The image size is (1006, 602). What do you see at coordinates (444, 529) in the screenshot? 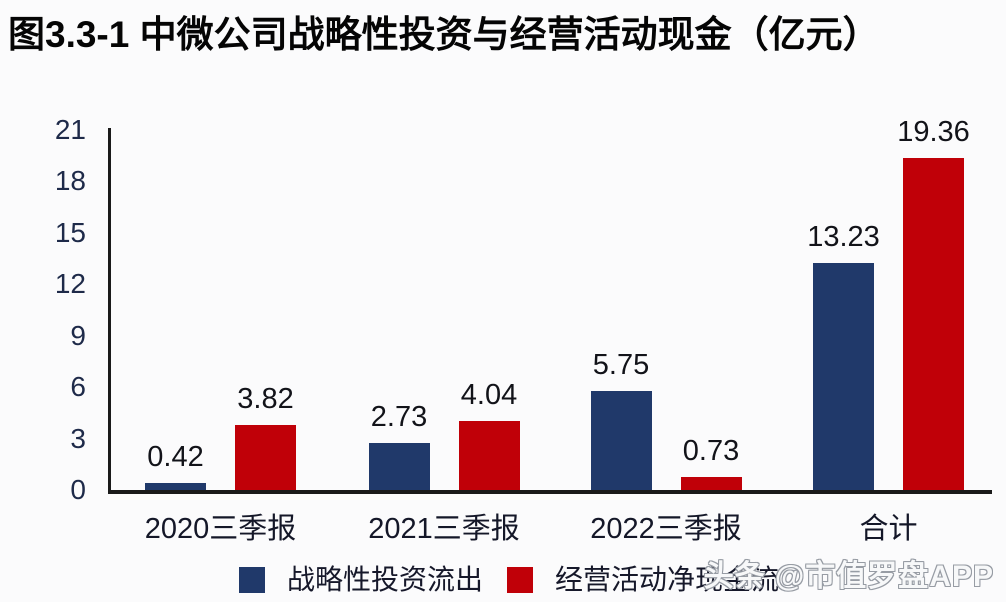
I see `x-category-label: 2021三季报` at bounding box center [444, 529].